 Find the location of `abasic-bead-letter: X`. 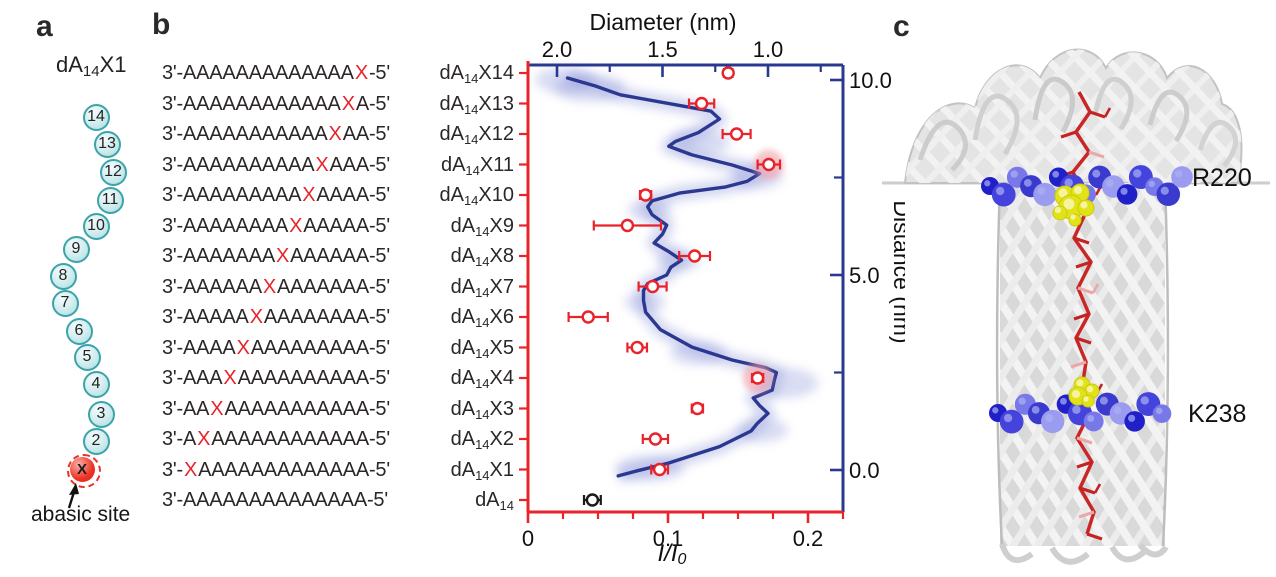

abasic-bead-letter: X is located at coordinates (81, 469).